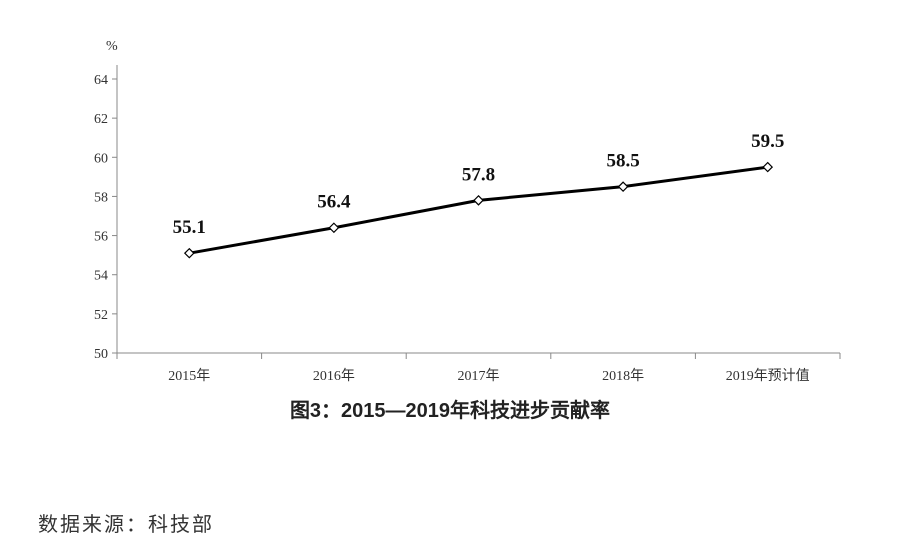  What do you see at coordinates (101, 119) in the screenshot?
I see `y-tick-label: 62` at bounding box center [101, 119].